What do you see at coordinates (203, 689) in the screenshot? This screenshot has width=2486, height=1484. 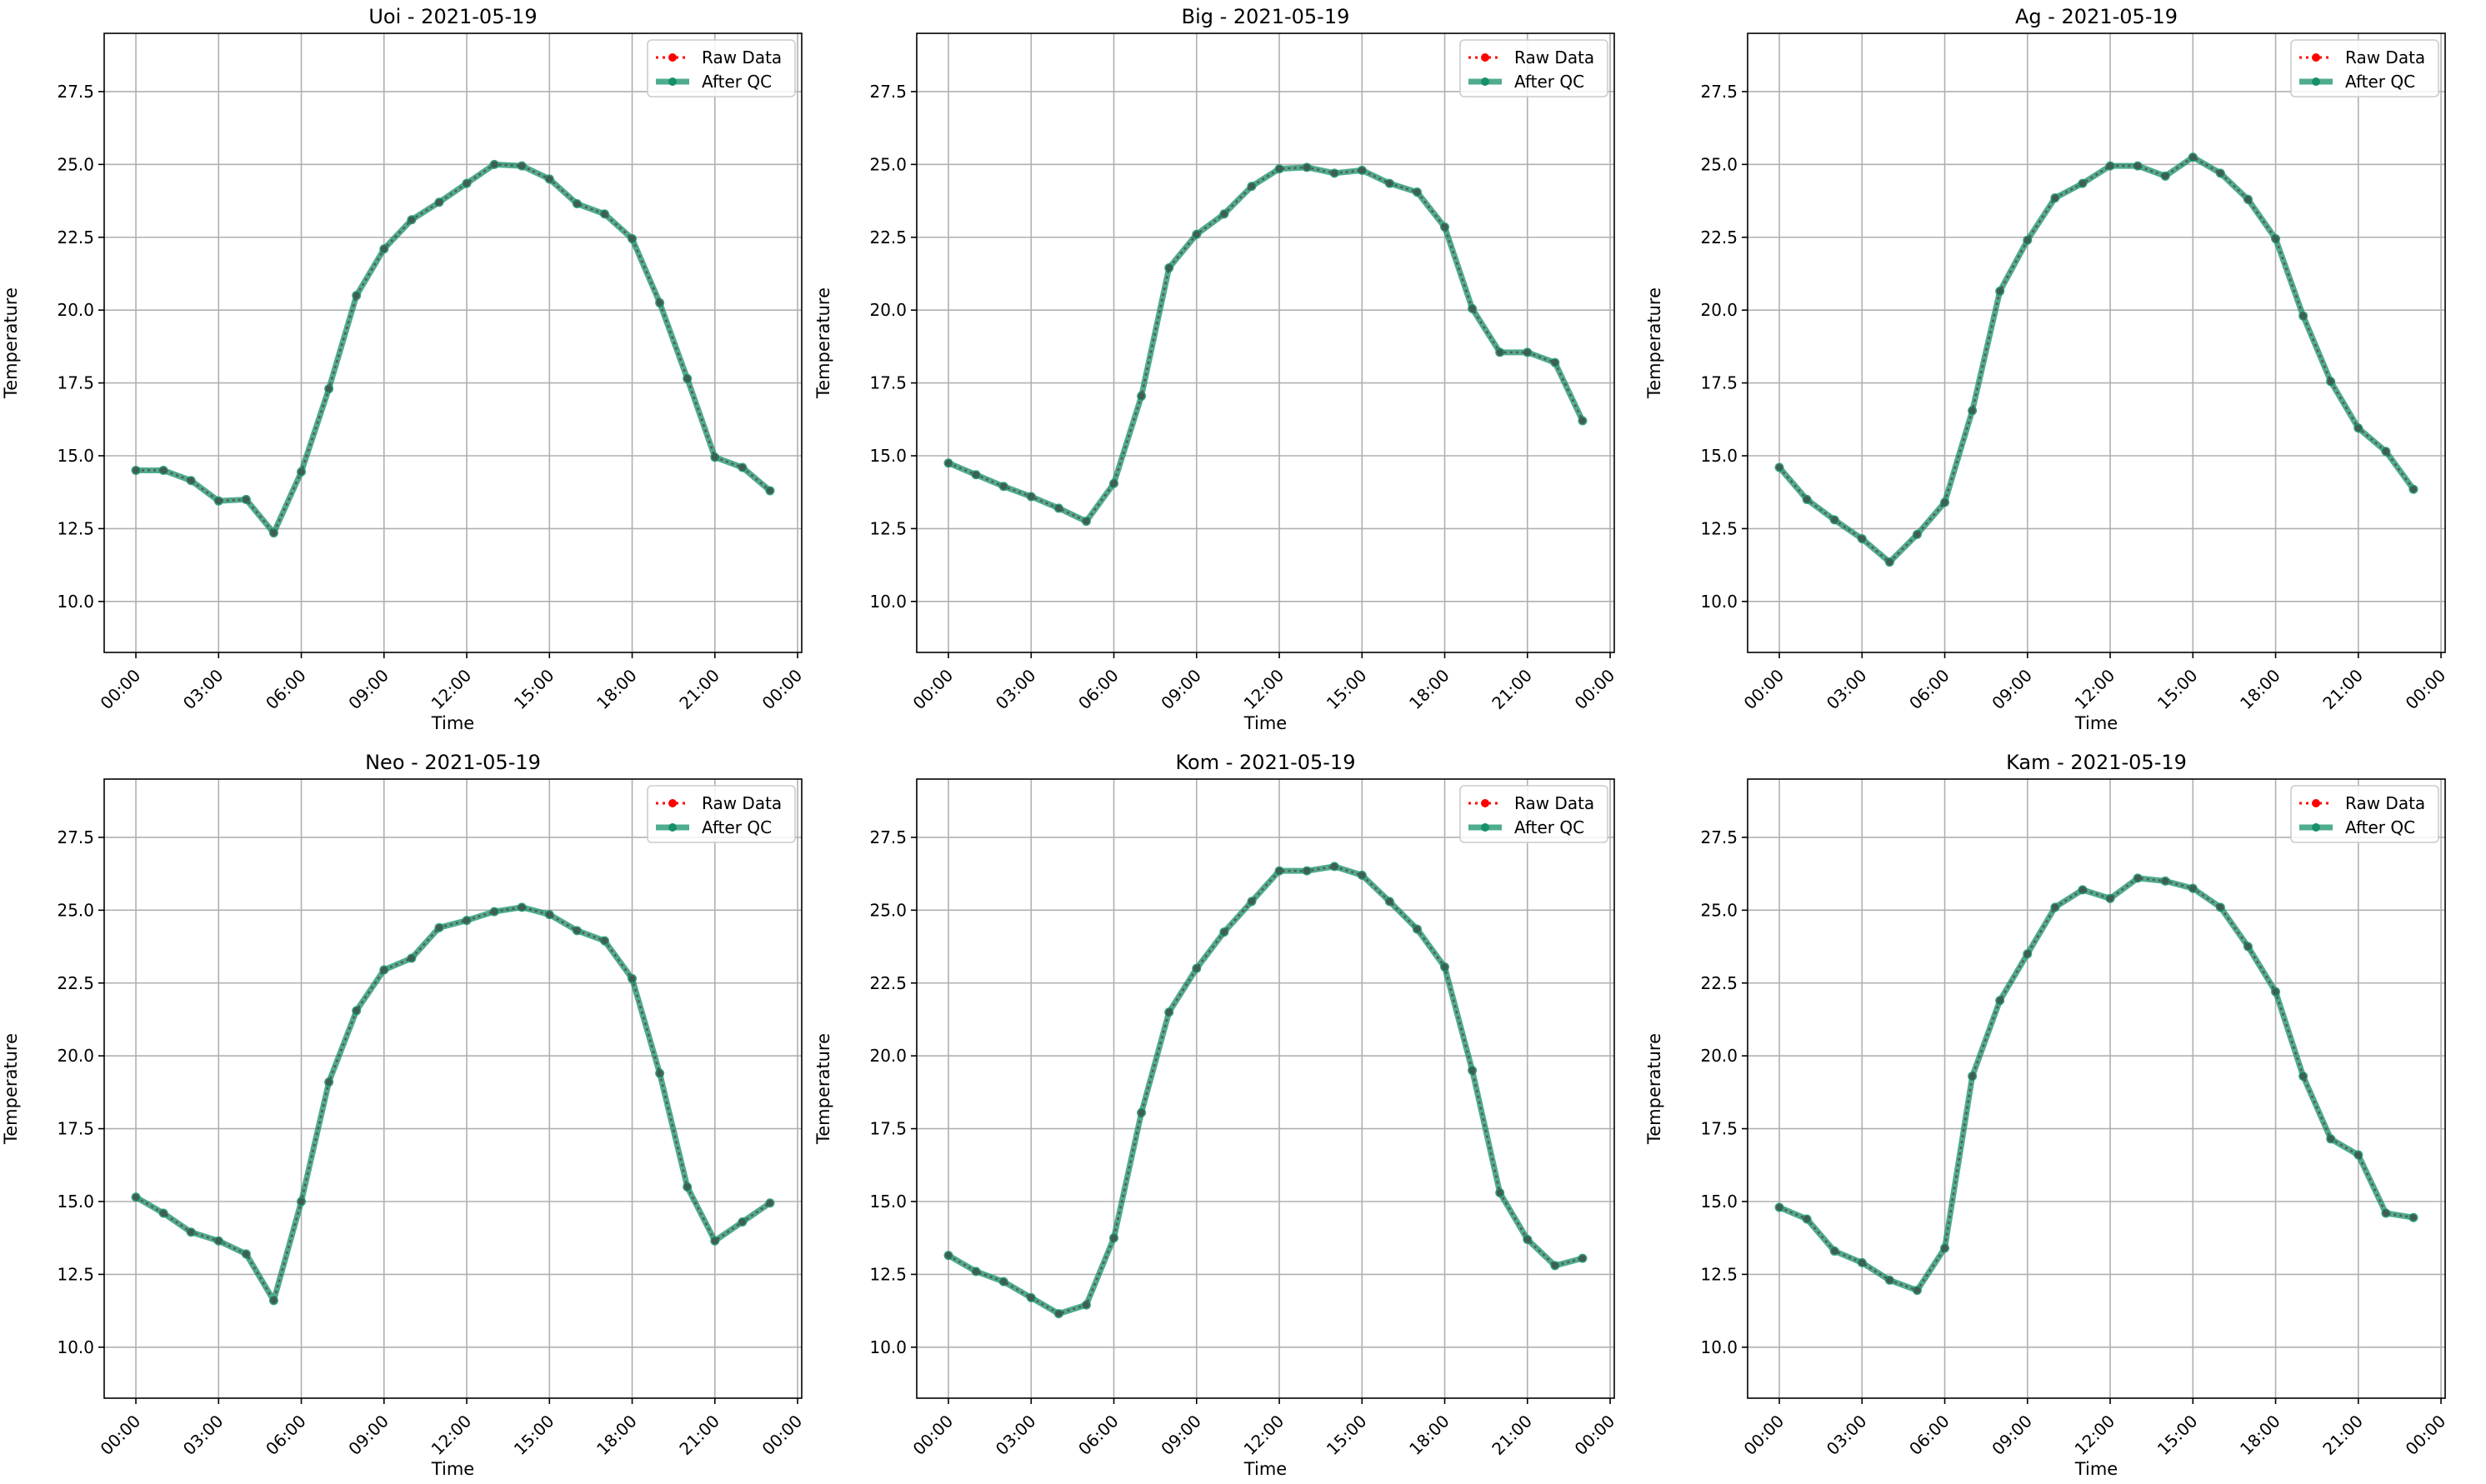 I see `x-tick-label: 03:00` at bounding box center [203, 689].